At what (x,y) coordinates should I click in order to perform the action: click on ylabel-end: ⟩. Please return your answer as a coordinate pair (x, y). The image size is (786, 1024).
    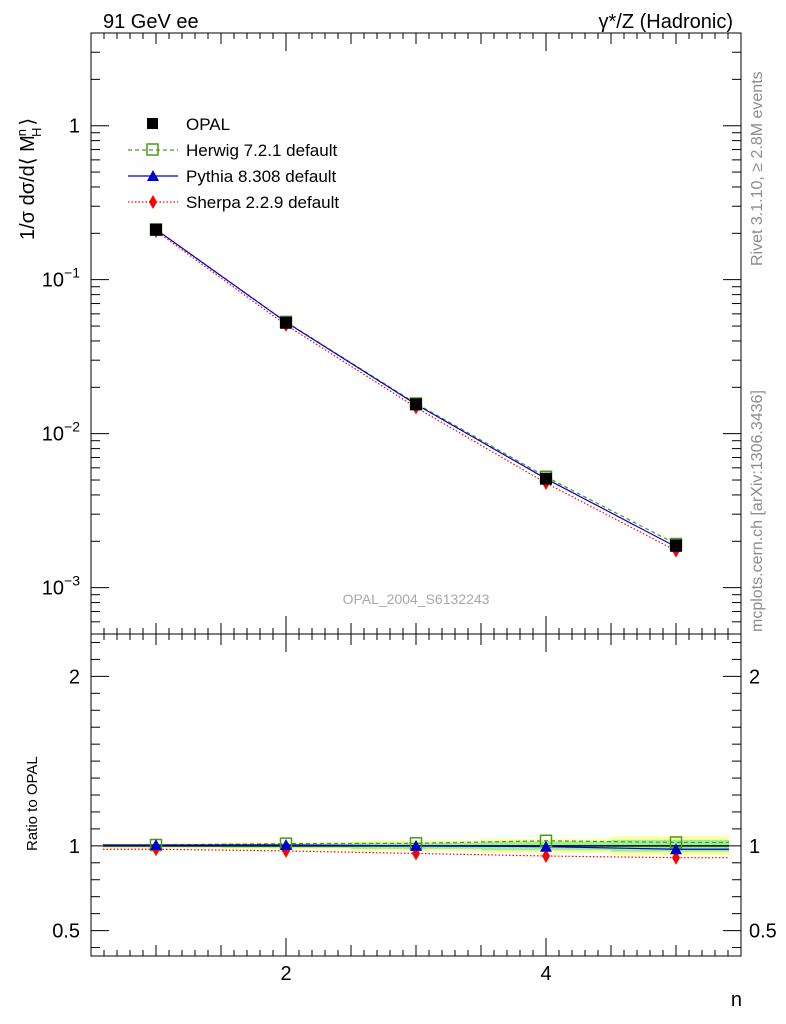
    Looking at the image, I should click on (28, 122).